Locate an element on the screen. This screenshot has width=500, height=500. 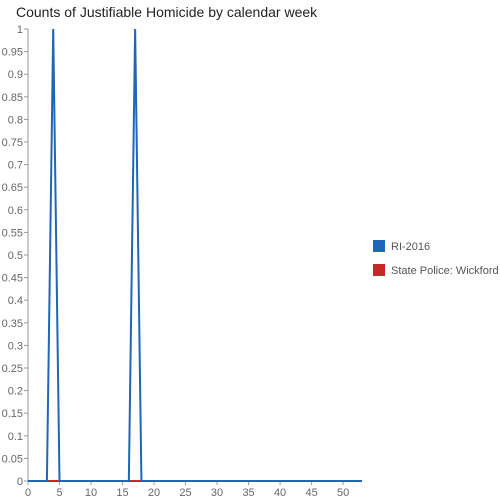
y-tick-label: 0.65 is located at coordinates (12, 188).